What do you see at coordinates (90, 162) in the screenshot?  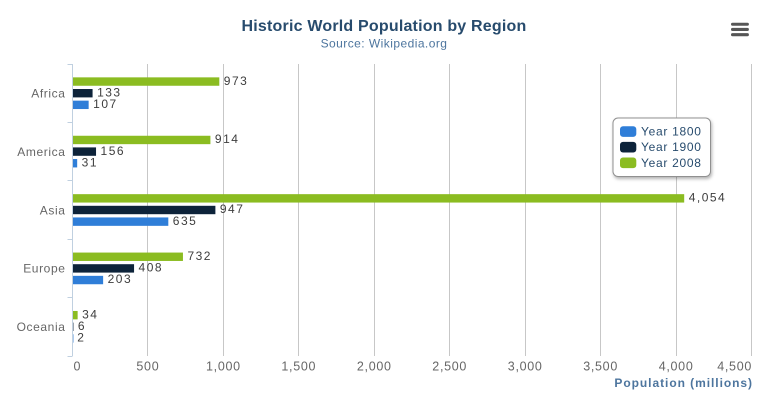 I see `svg-text: 31` at bounding box center [90, 162].